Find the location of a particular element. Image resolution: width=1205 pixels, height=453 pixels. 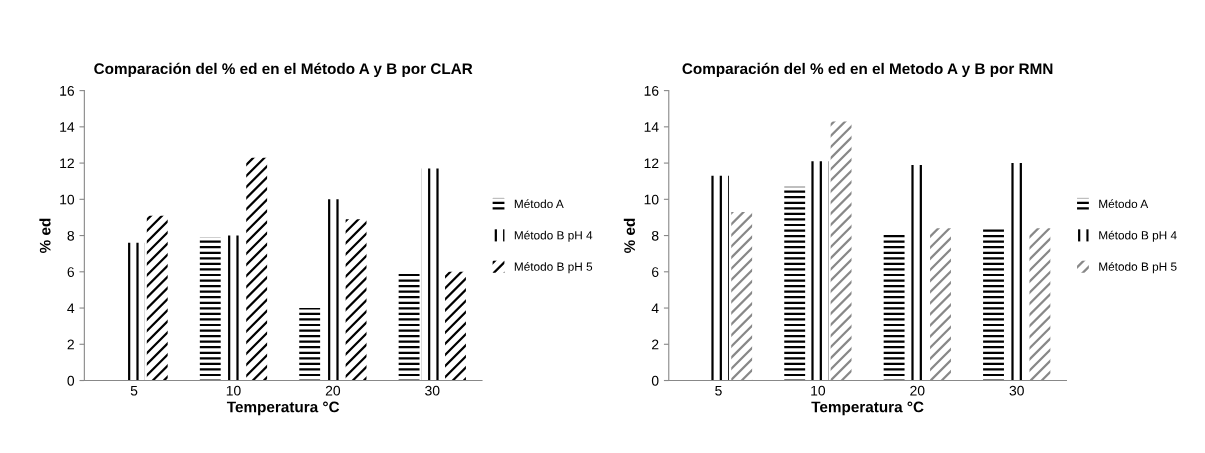

chart-title: Comparación del % ed en el Método A y B por CLAR is located at coordinates (283, 70).